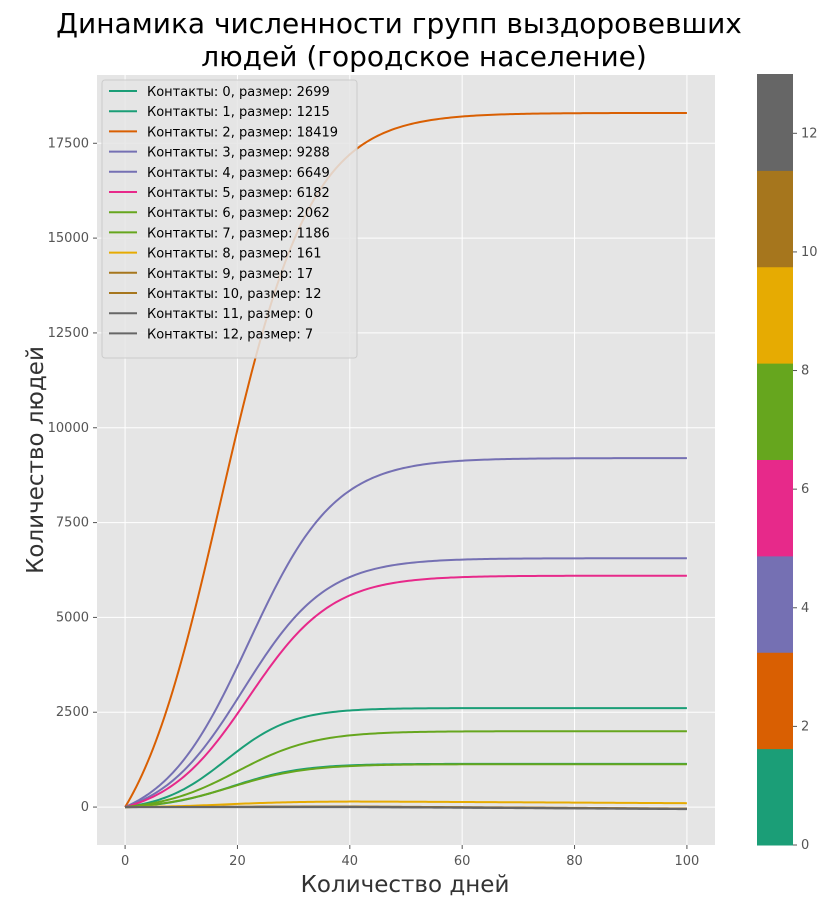  Describe the element at coordinates (238, 193) in the screenshot. I see `legend-entry-5: Контакты: 5, размер: 6182` at that location.